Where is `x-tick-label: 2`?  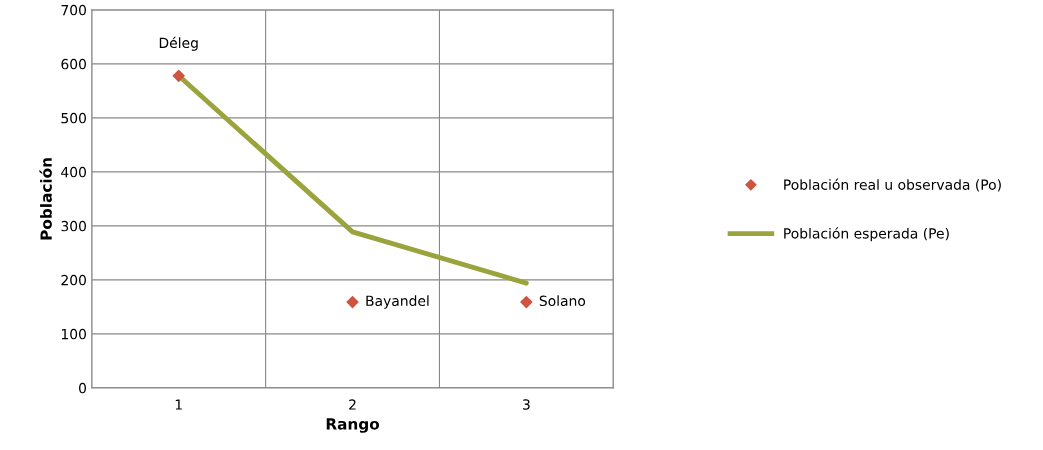
x-tick-label: 2 is located at coordinates (352, 404).